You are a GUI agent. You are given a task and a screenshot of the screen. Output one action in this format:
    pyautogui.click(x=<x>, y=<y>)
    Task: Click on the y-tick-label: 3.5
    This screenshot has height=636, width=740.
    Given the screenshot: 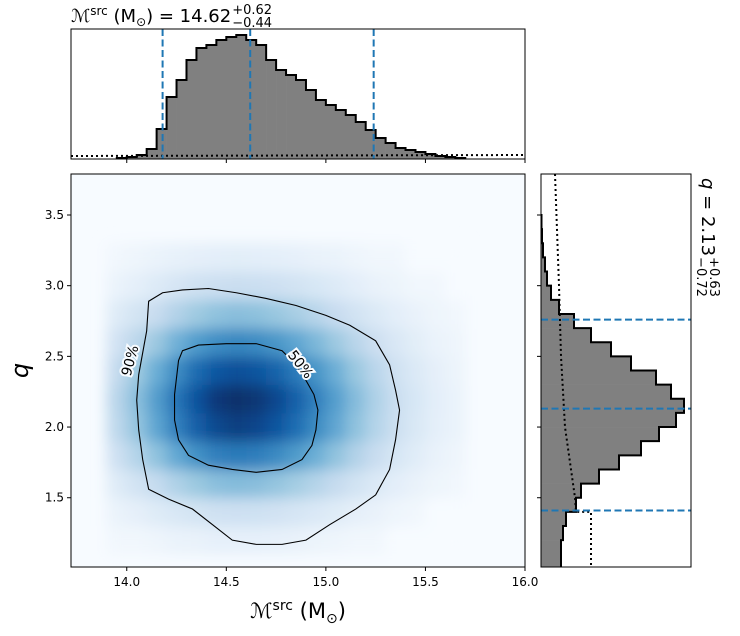 What is the action you would take?
    pyautogui.click(x=54, y=215)
    